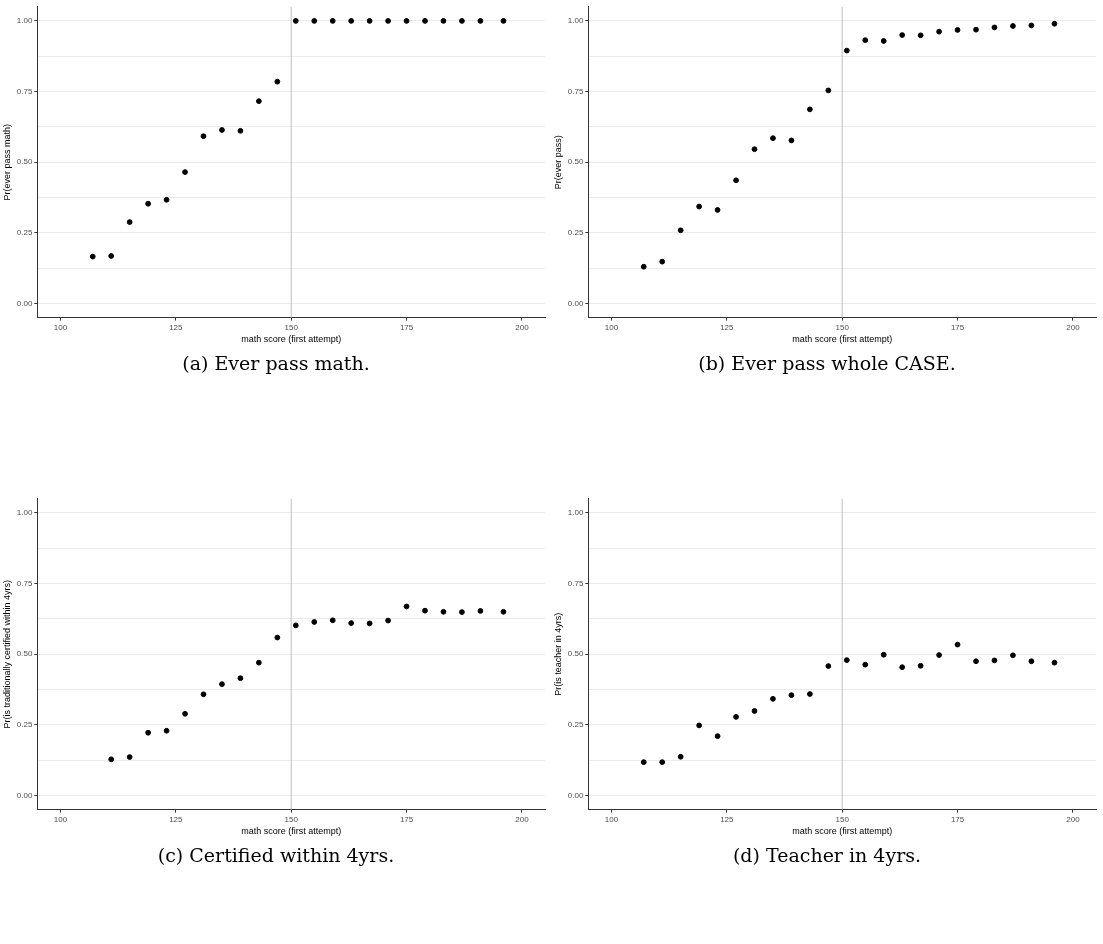 The height and width of the screenshot is (944, 1103). Describe the element at coordinates (276, 363) in the screenshot. I see `text: (a) Ever pass math.` at that location.